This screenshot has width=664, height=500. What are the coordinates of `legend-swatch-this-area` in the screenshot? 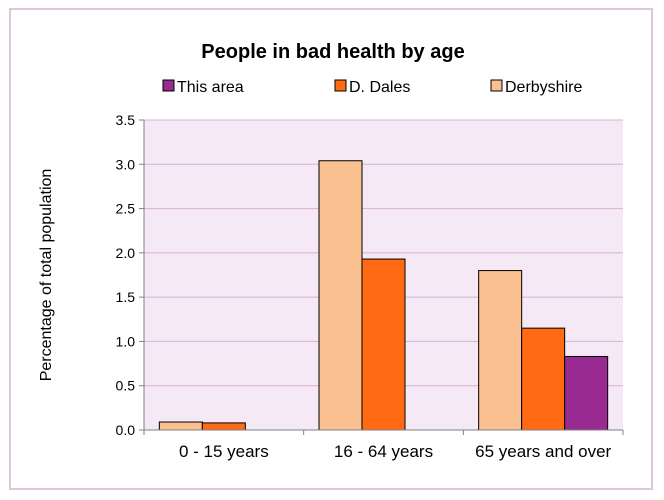 It's located at (168, 85).